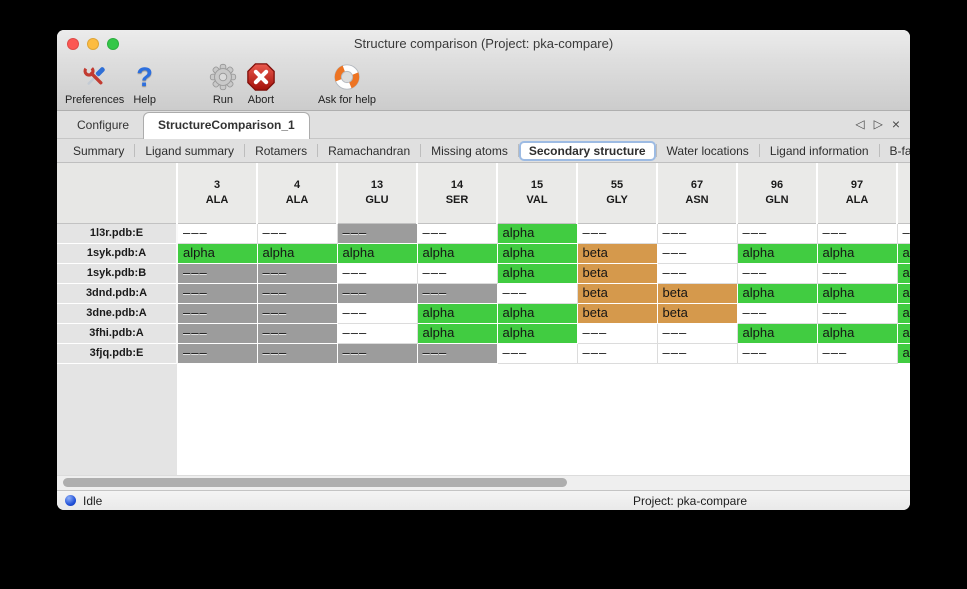  I want to click on scrollbar-thumb, so click(315, 482).